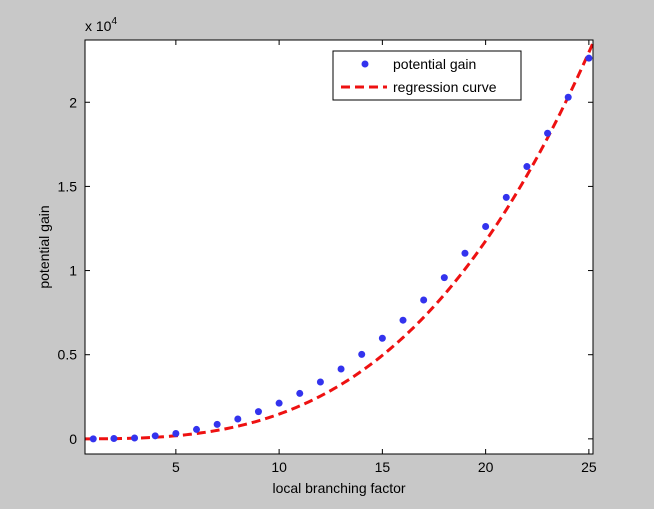 This screenshot has height=509, width=654. What do you see at coordinates (68, 355) in the screenshot?
I see `y-tick-label: 0.5` at bounding box center [68, 355].